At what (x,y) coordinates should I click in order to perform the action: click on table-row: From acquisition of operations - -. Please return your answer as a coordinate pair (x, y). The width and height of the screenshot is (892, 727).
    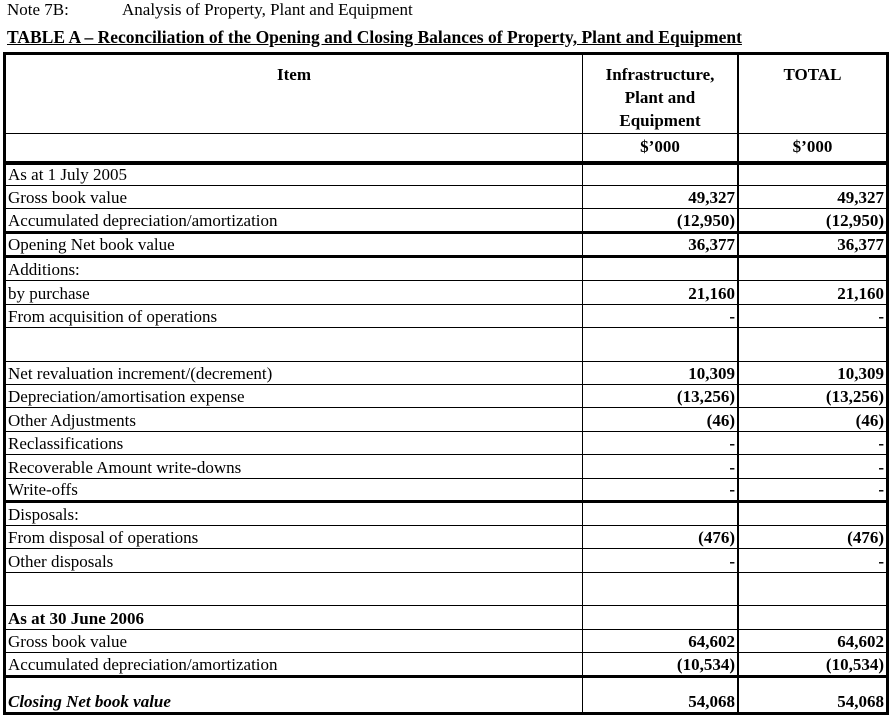
    Looking at the image, I should click on (446, 316).